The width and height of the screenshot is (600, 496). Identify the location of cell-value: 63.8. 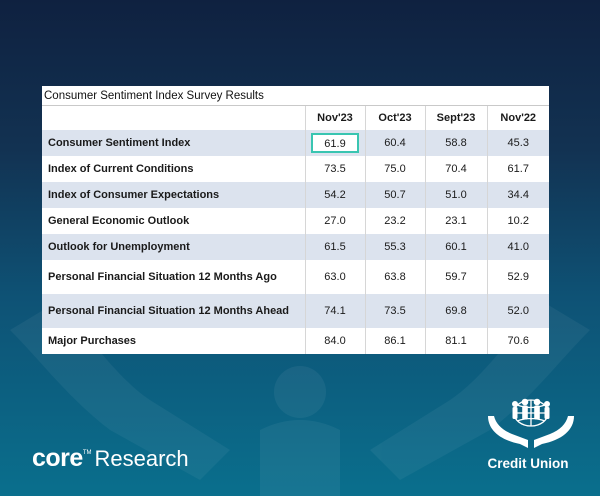
(395, 277).